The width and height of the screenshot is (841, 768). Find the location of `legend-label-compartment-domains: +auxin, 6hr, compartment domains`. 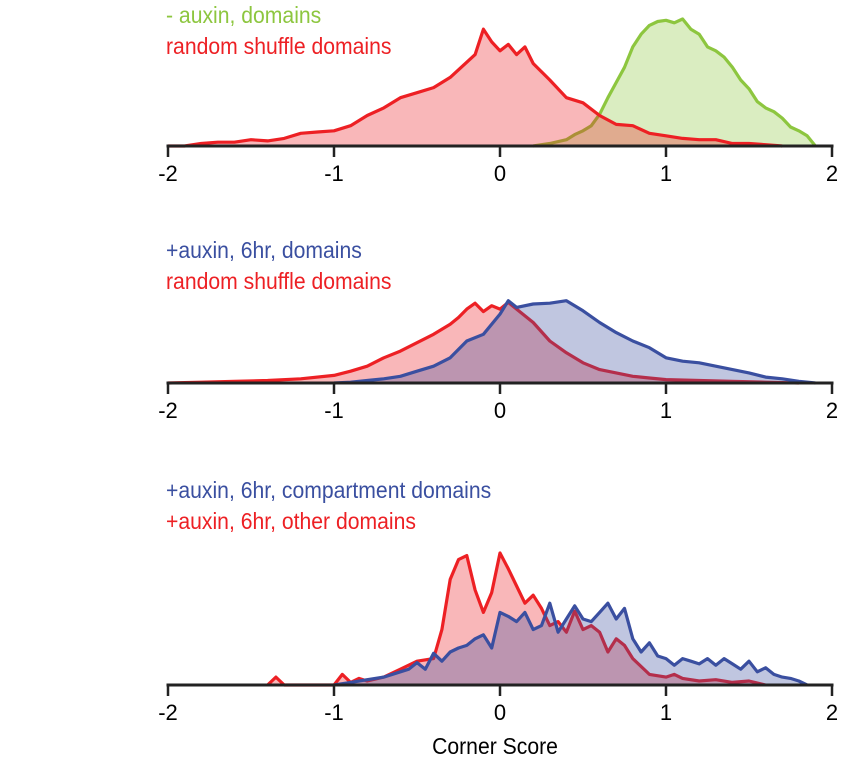

legend-label-compartment-domains: +auxin, 6hr, compartment domains is located at coordinates (329, 490).